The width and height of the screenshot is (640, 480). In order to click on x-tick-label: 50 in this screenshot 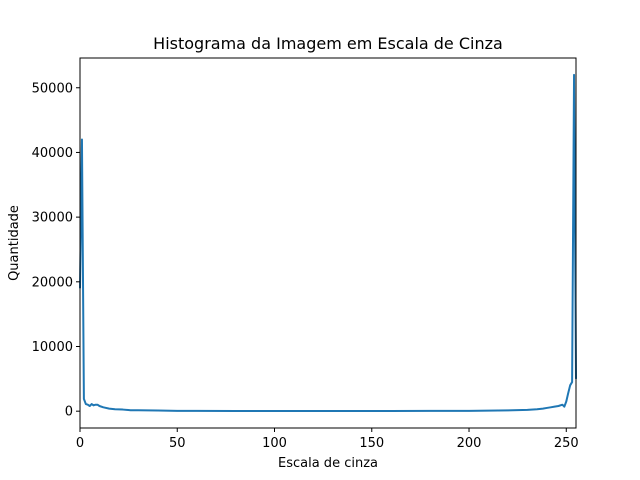, I will do `click(177, 443)`.